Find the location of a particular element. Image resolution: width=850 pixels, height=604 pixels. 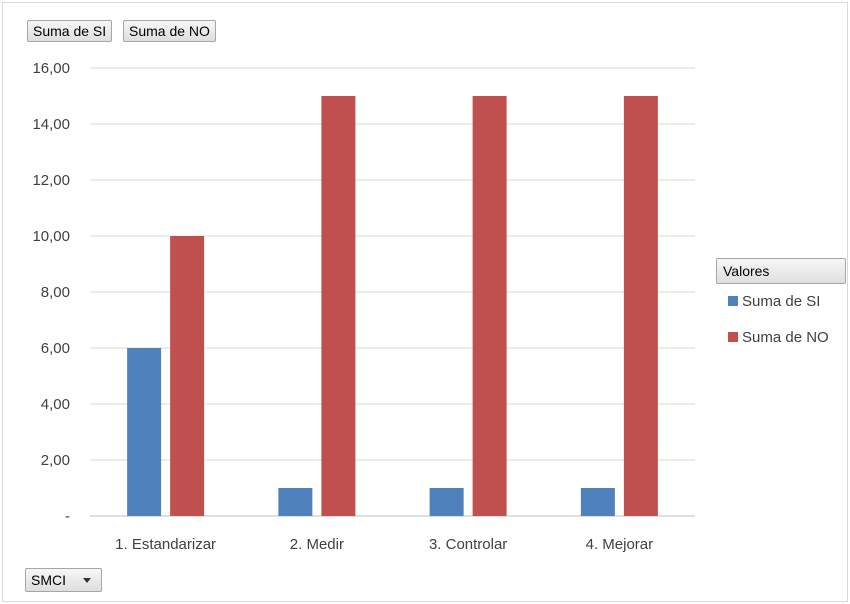

legend-swatch-suma-si is located at coordinates (733, 301).